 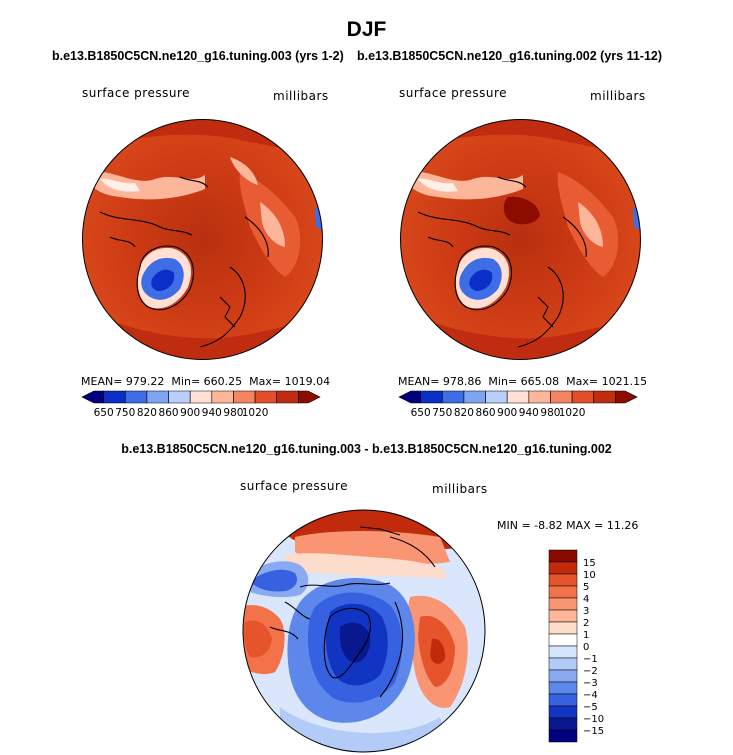 I want to click on panel-2-max-label: Max=, so click(x=582, y=381).